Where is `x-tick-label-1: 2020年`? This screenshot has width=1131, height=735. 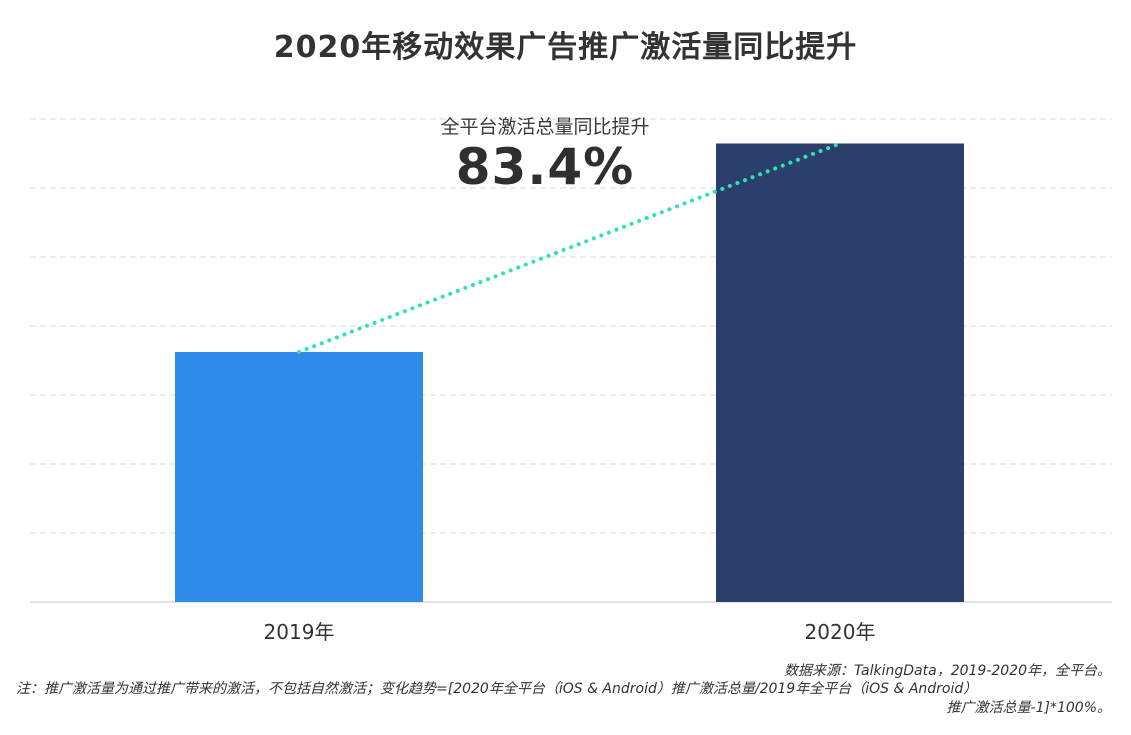
x-tick-label-1: 2020年 is located at coordinates (840, 632).